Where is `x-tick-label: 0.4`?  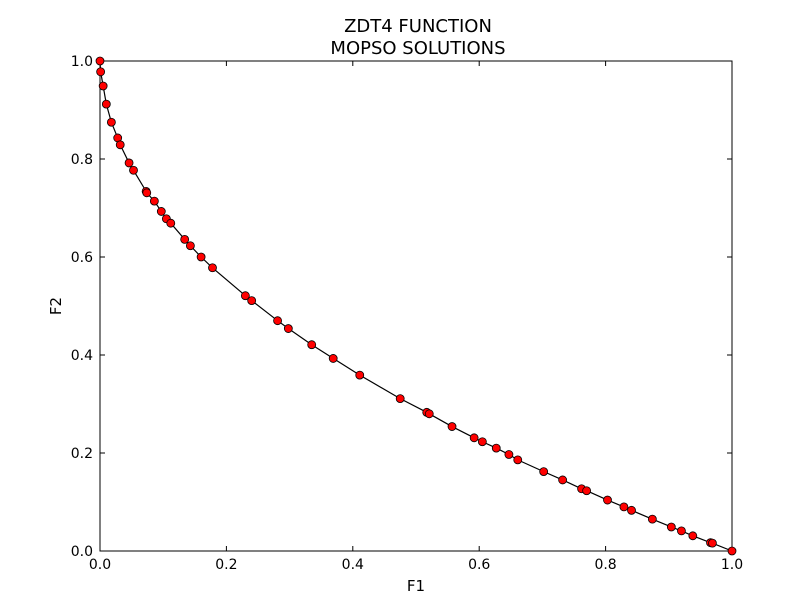 x-tick-label: 0.4 is located at coordinates (353, 565).